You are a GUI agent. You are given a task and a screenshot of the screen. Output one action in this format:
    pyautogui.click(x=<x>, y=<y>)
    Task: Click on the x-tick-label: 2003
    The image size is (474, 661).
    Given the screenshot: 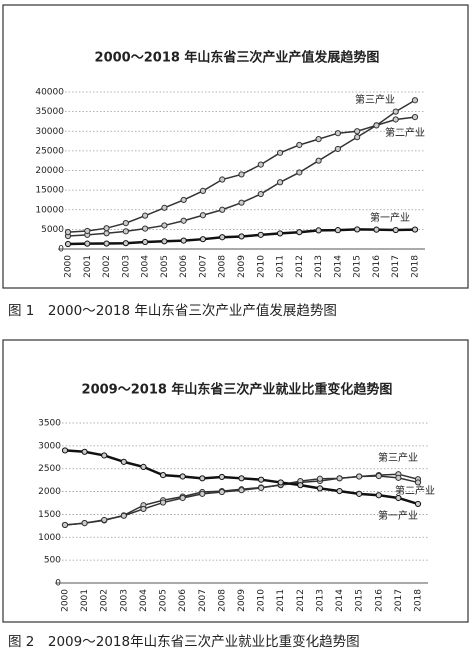 What is the action you would take?
    pyautogui.click(x=124, y=600)
    